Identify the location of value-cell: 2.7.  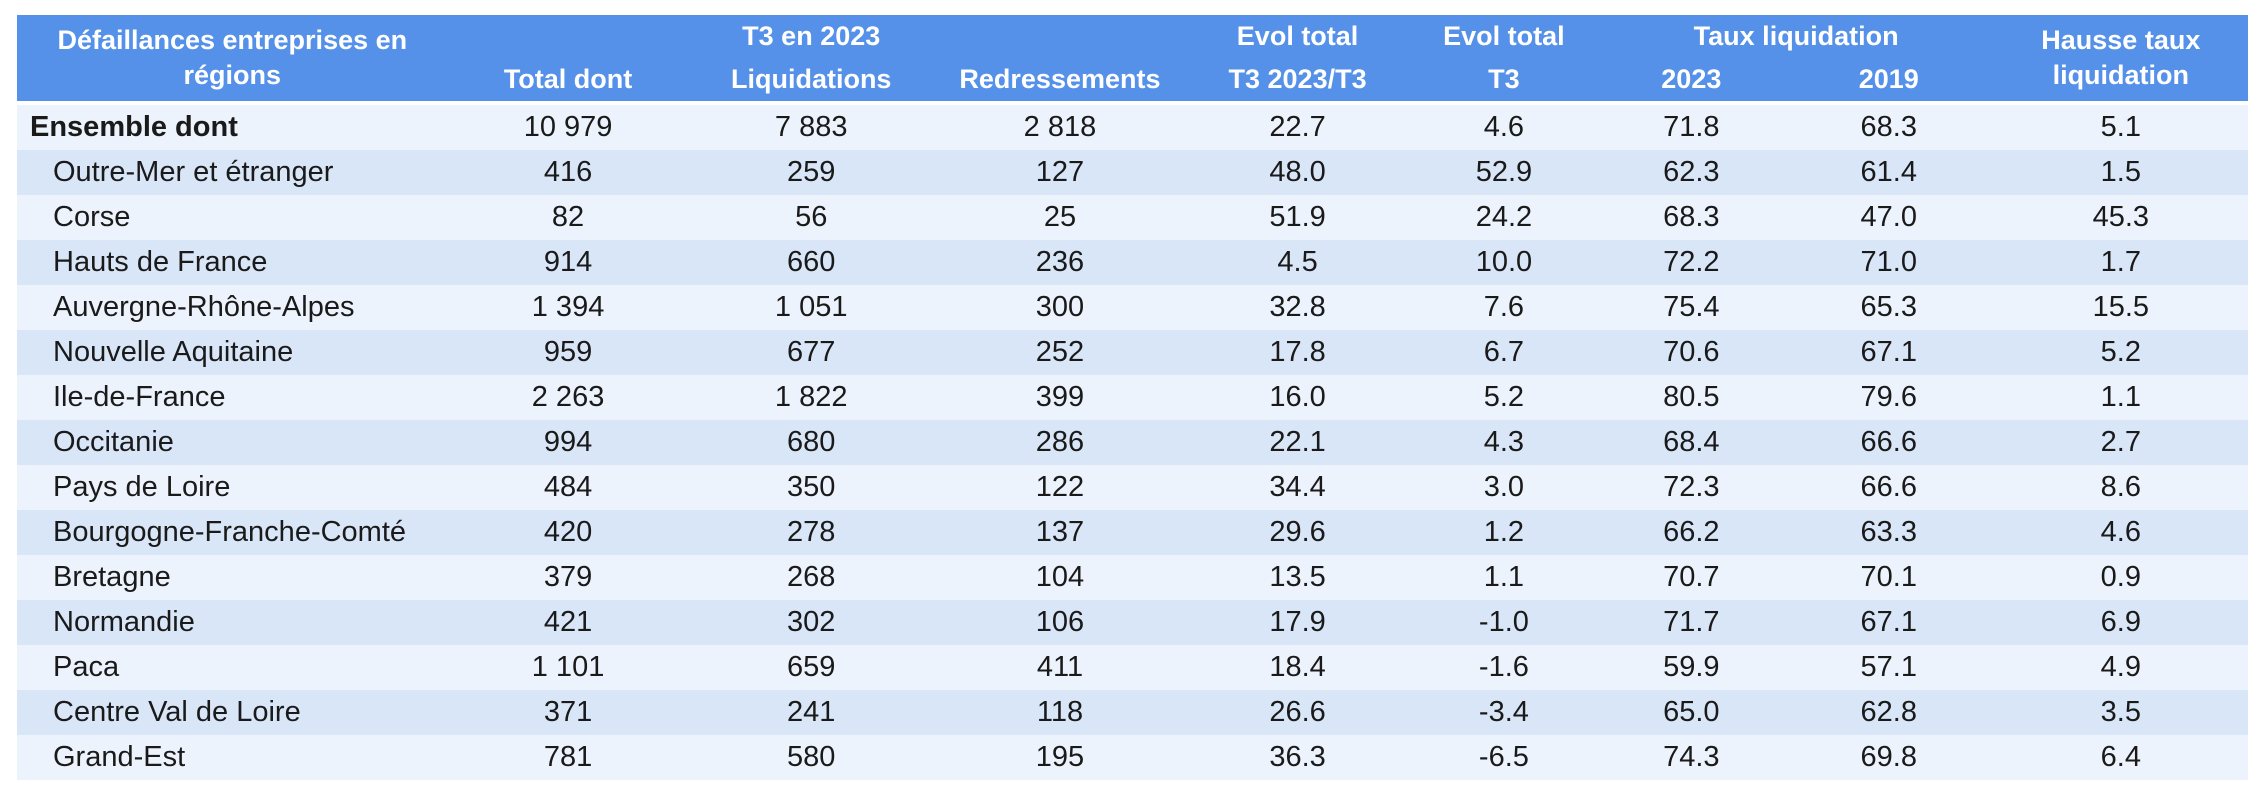
(2120, 442).